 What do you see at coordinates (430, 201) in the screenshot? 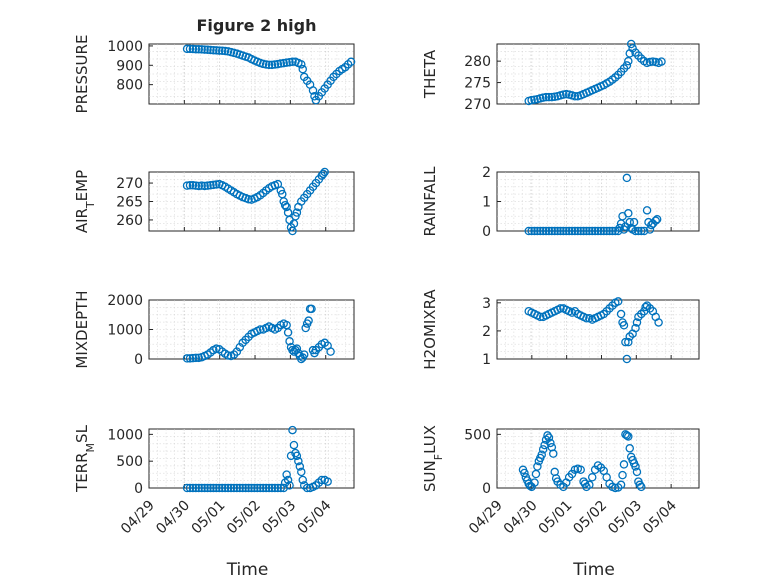
I see `y-axis-label: RAINFALL` at bounding box center [430, 201].